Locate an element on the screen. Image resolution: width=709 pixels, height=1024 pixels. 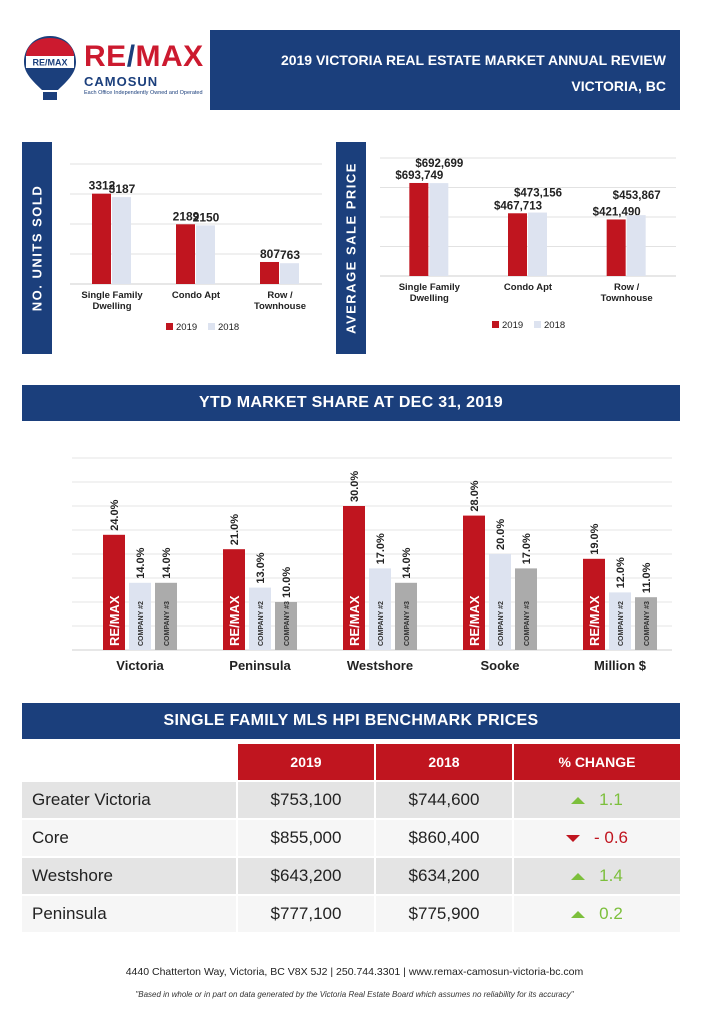
brand-right: MAX is located at coordinates (169, 56).